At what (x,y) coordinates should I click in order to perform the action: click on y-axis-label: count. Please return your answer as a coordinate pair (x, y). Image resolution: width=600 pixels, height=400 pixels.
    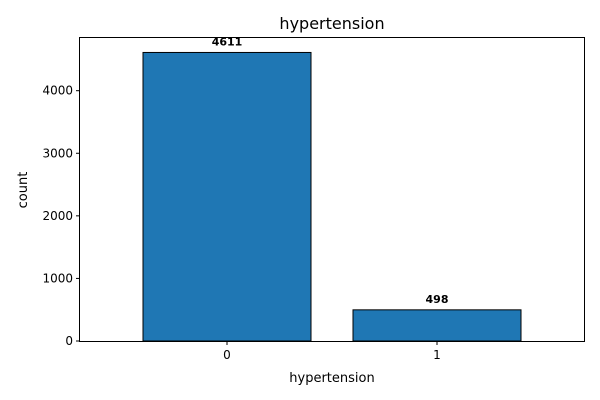
    Looking at the image, I should click on (23, 190).